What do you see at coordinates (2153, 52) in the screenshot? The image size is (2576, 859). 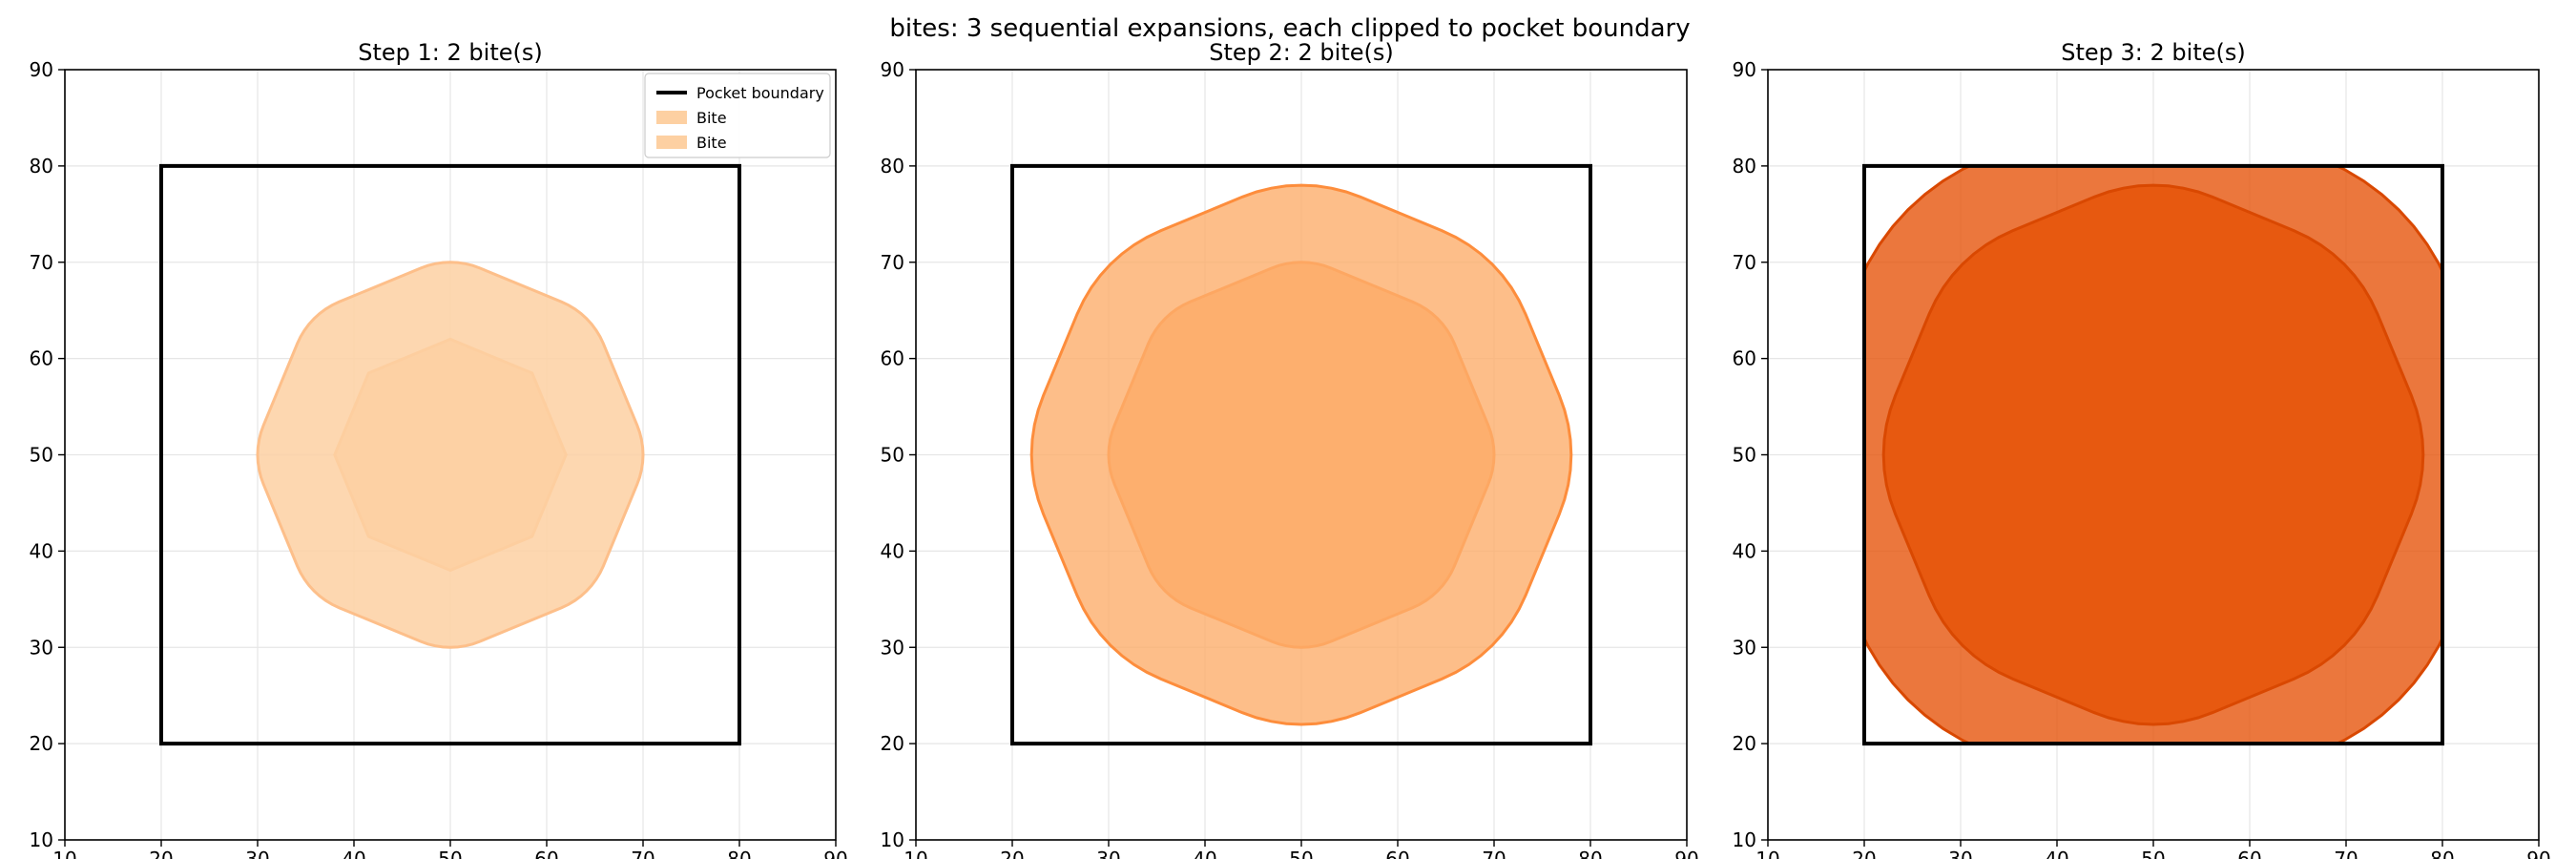 I see `panel-title: Step 3: 2 bite(s)` at bounding box center [2153, 52].